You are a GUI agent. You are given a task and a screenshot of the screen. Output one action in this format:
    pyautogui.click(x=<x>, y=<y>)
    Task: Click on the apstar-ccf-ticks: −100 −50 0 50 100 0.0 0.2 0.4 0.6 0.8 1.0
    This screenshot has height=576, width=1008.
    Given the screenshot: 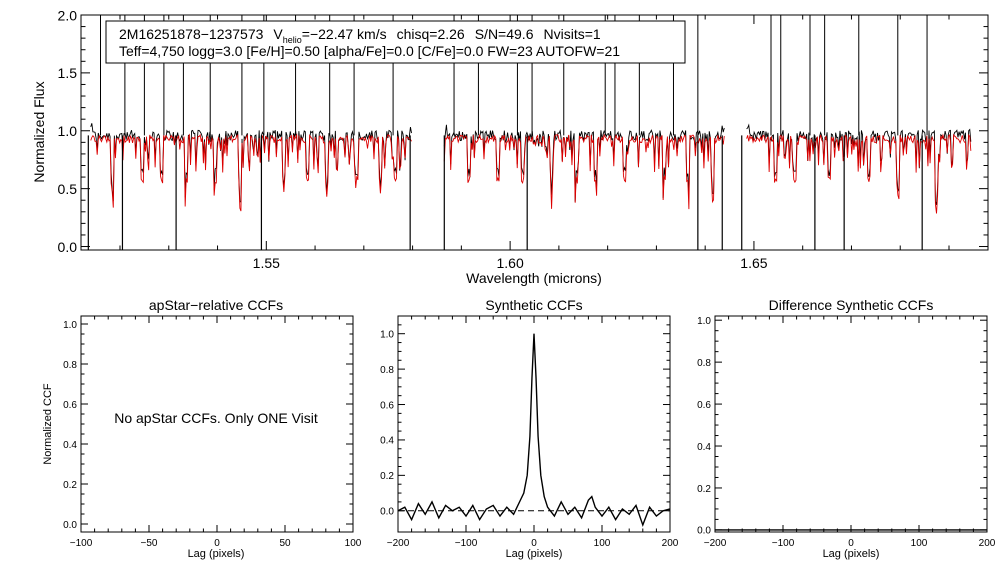 What is the action you would take?
    pyautogui.click(x=212, y=432)
    